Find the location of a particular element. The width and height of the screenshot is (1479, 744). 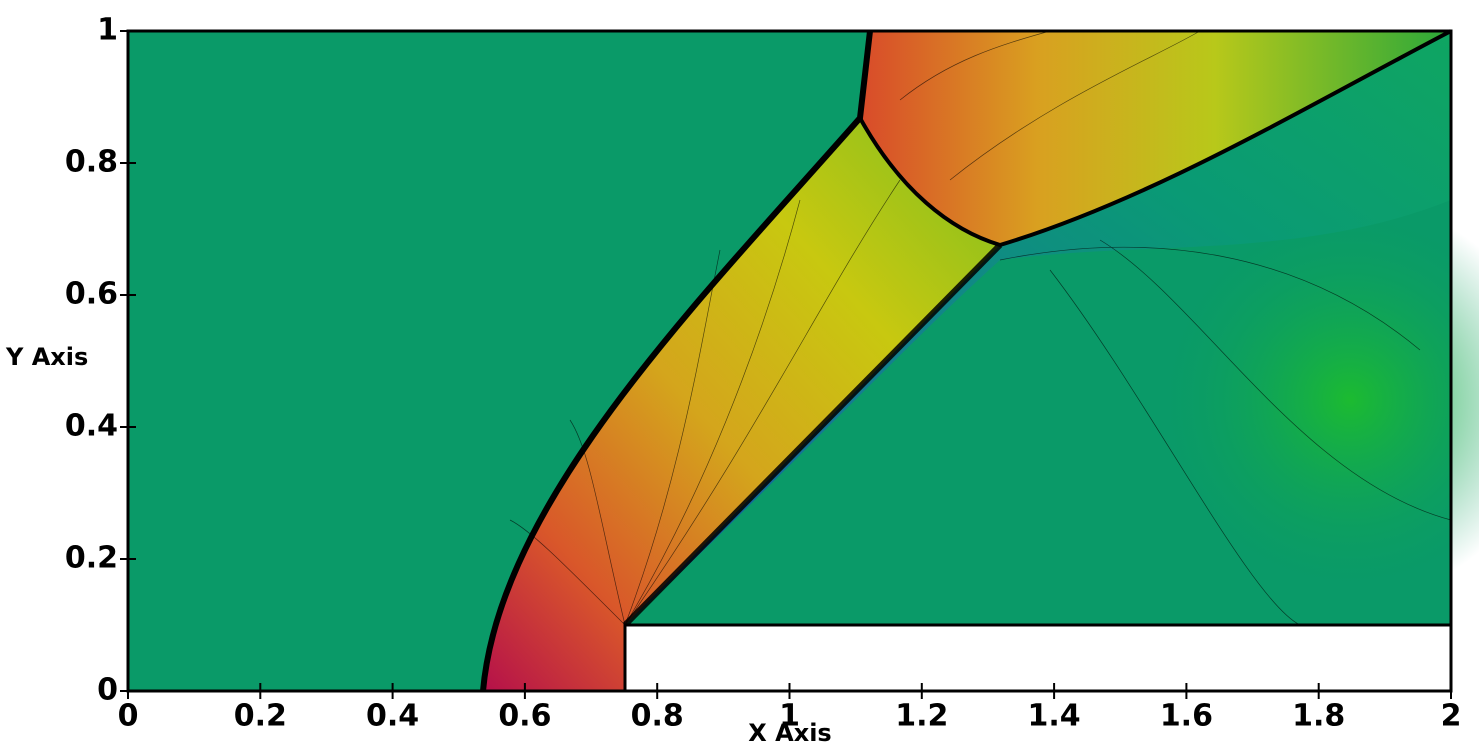

x-tick-label: 2 is located at coordinates (1451, 716).